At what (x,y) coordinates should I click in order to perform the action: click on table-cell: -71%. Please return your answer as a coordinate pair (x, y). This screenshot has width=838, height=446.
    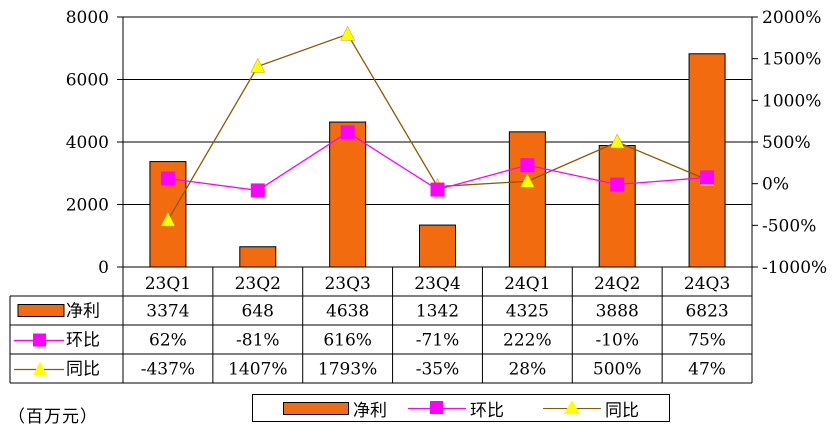
    Looking at the image, I should click on (438, 341).